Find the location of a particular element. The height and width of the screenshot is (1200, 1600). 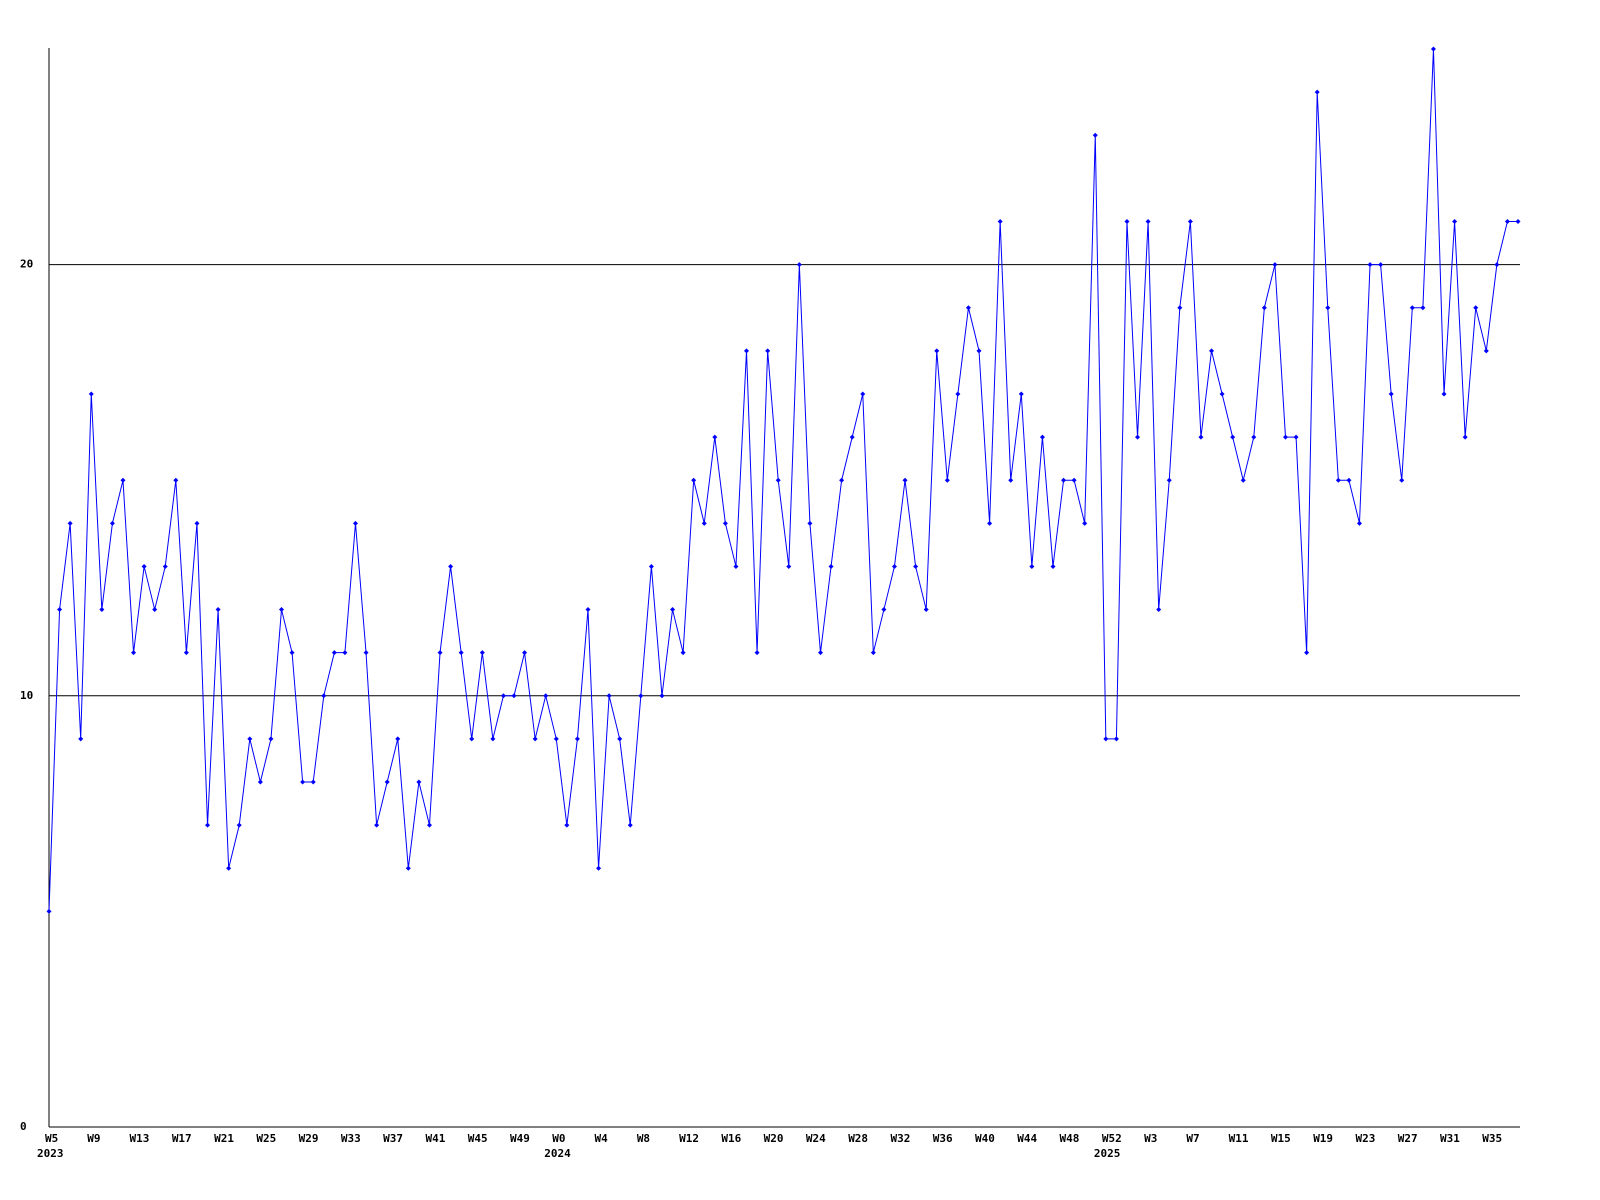

x-tick-label: W28 is located at coordinates (858, 1138).